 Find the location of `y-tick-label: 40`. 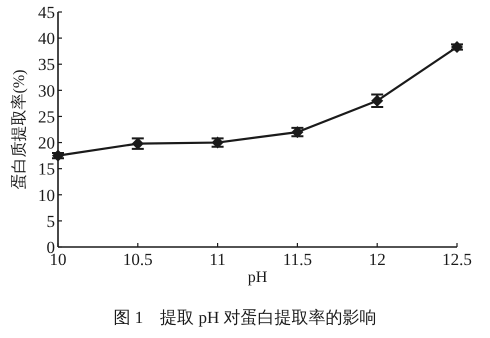

y-tick-label: 40 is located at coordinates (46, 38).